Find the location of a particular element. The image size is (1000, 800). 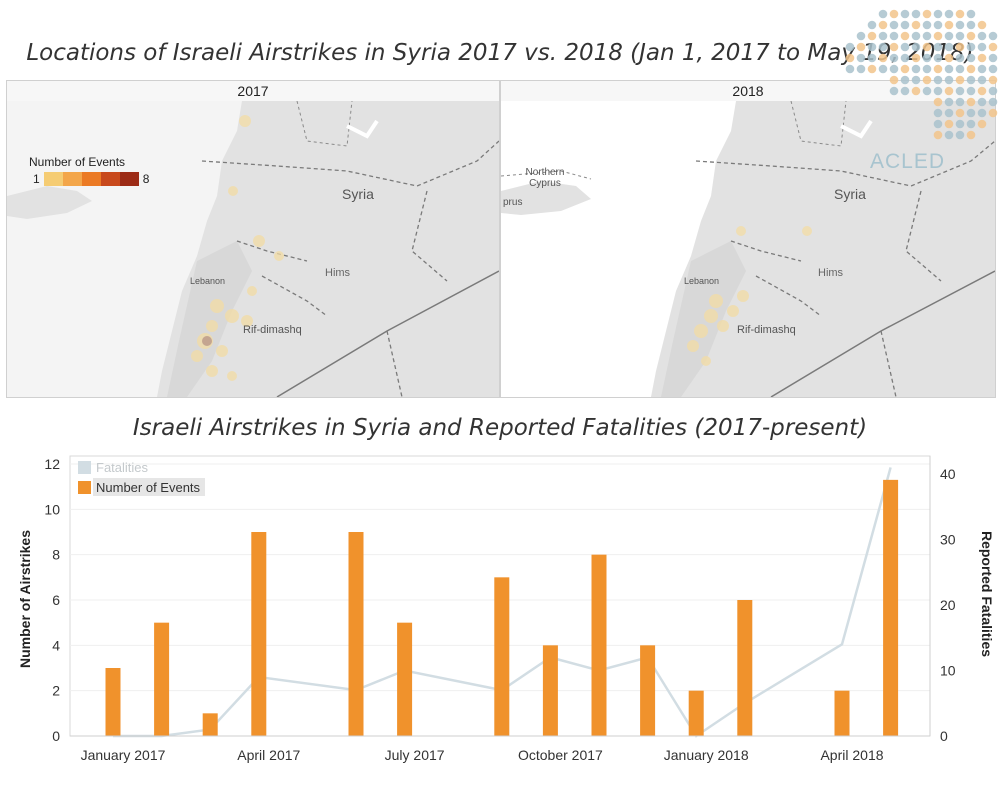

legend-highlight is located at coordinates (149, 487).